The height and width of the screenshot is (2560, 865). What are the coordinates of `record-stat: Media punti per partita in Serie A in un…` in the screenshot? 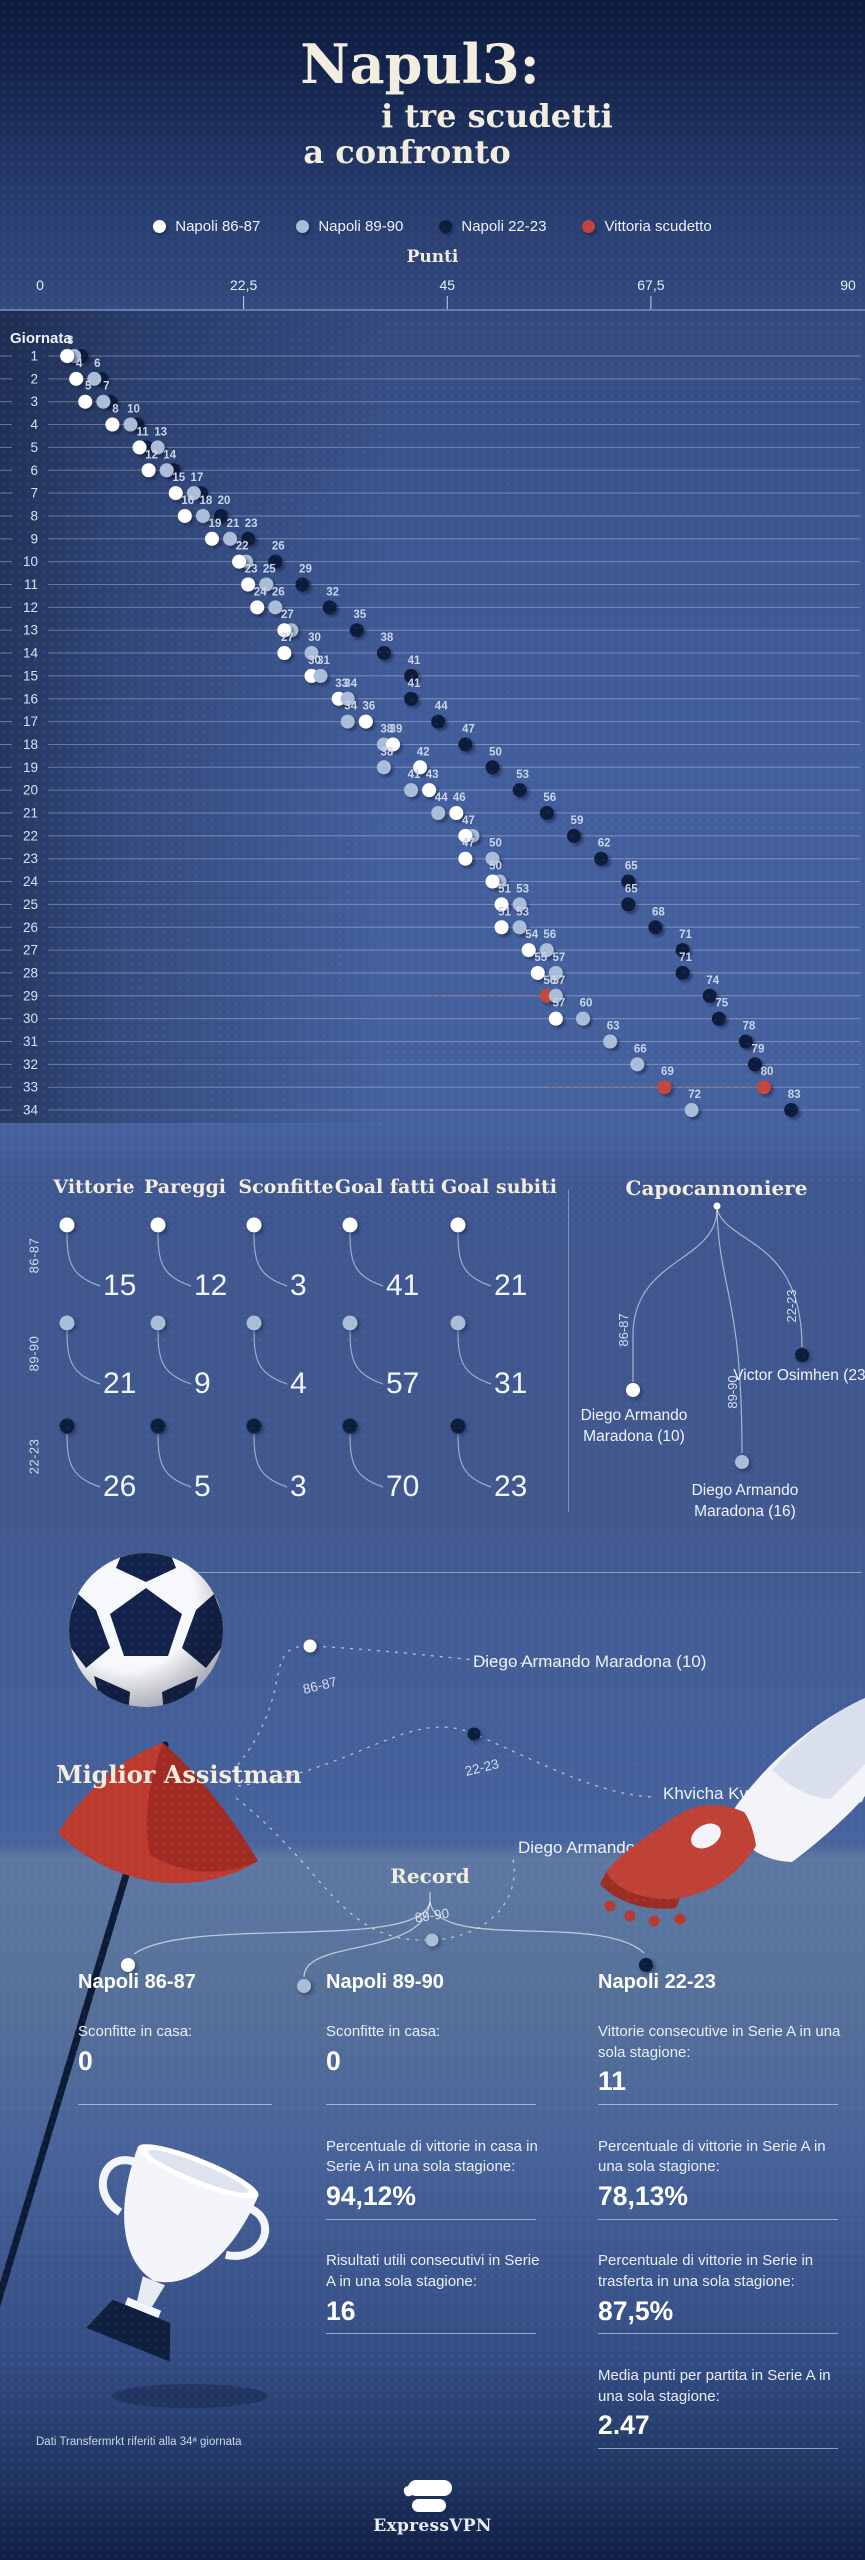 It's located at (722, 2423).